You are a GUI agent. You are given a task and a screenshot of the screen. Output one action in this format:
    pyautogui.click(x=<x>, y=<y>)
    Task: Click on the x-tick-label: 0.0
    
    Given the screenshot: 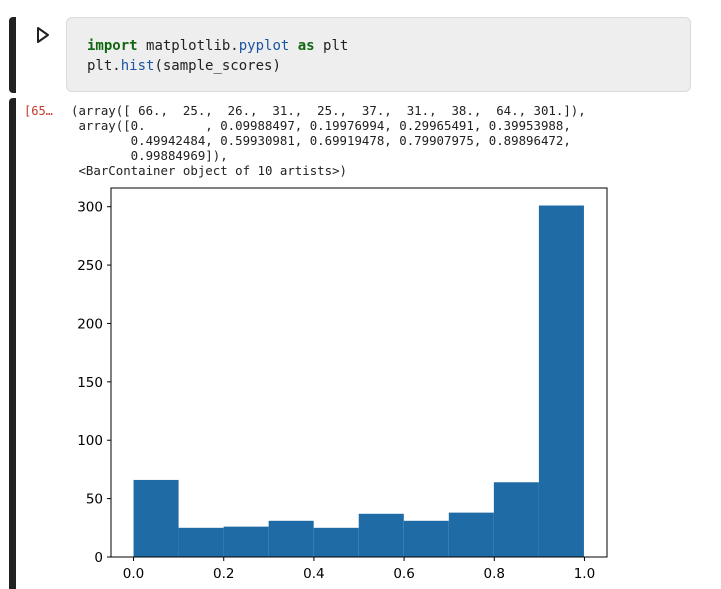 What is the action you would take?
    pyautogui.click(x=133, y=574)
    